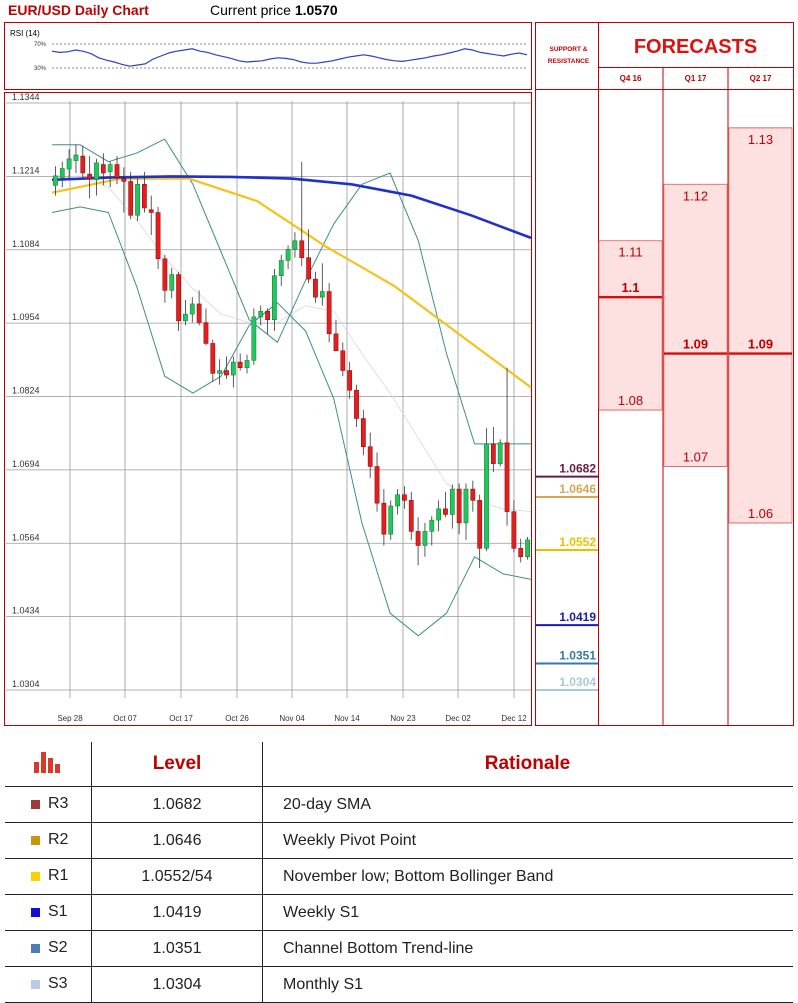  What do you see at coordinates (26, 684) in the screenshot?
I see `y-tick-label: 1.0304` at bounding box center [26, 684].